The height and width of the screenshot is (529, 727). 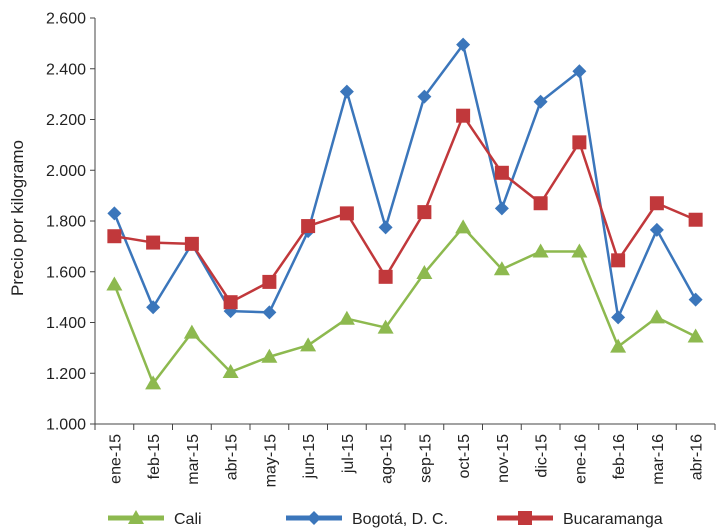 What do you see at coordinates (66, 374) in the screenshot?
I see `y-tick-label: 1.200` at bounding box center [66, 374].